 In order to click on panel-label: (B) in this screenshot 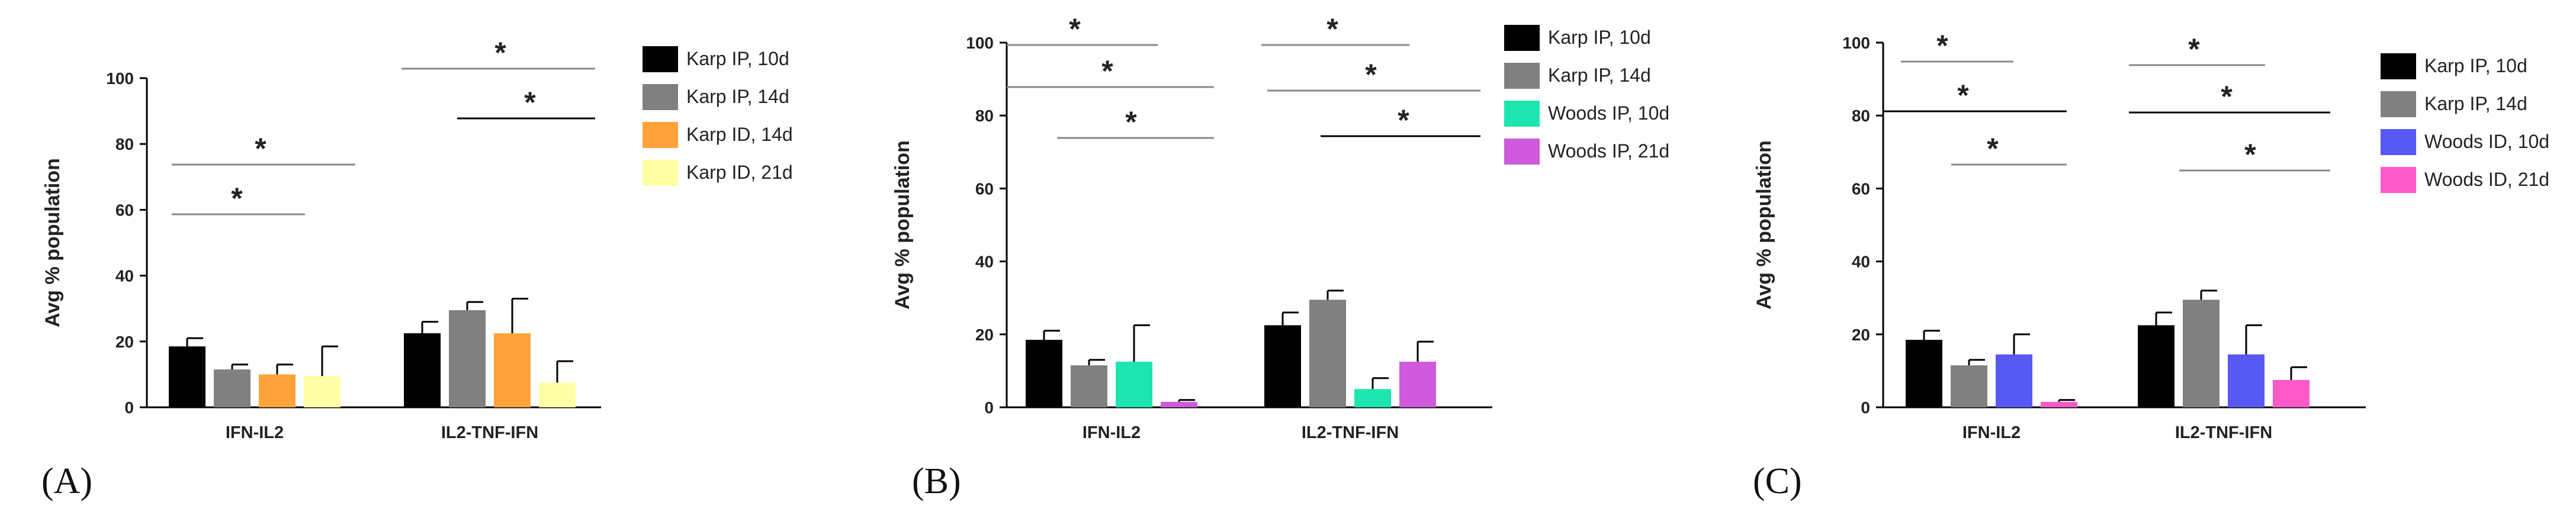, I will do `click(936, 481)`.